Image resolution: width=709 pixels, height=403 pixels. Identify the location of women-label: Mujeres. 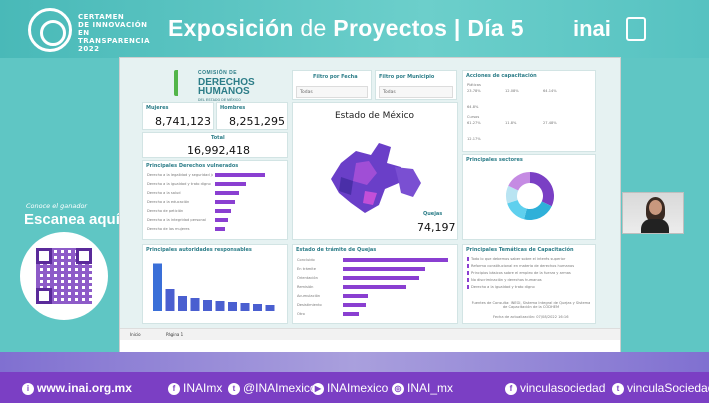
(157, 108).